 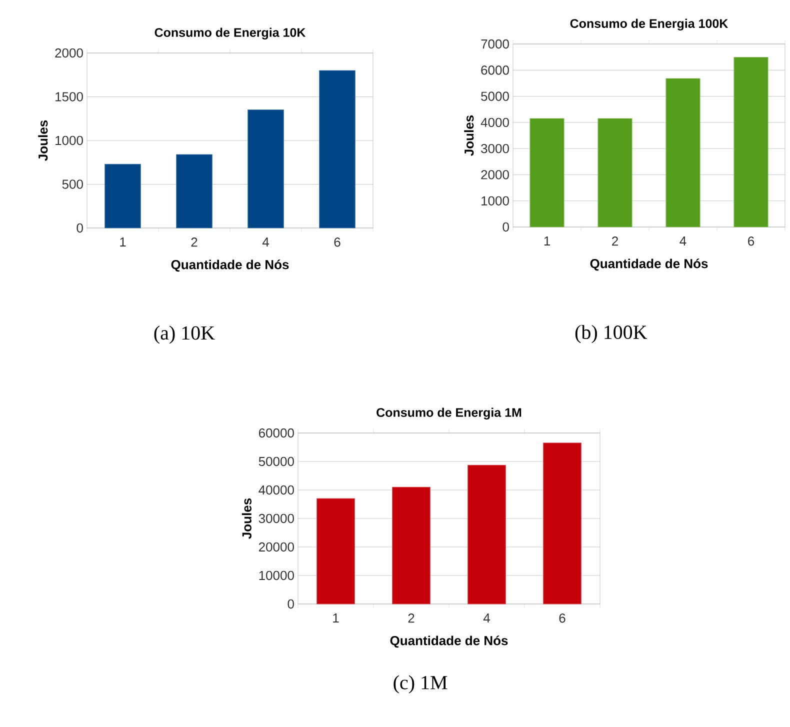 I want to click on y-tick-label: 3000, so click(x=495, y=149).